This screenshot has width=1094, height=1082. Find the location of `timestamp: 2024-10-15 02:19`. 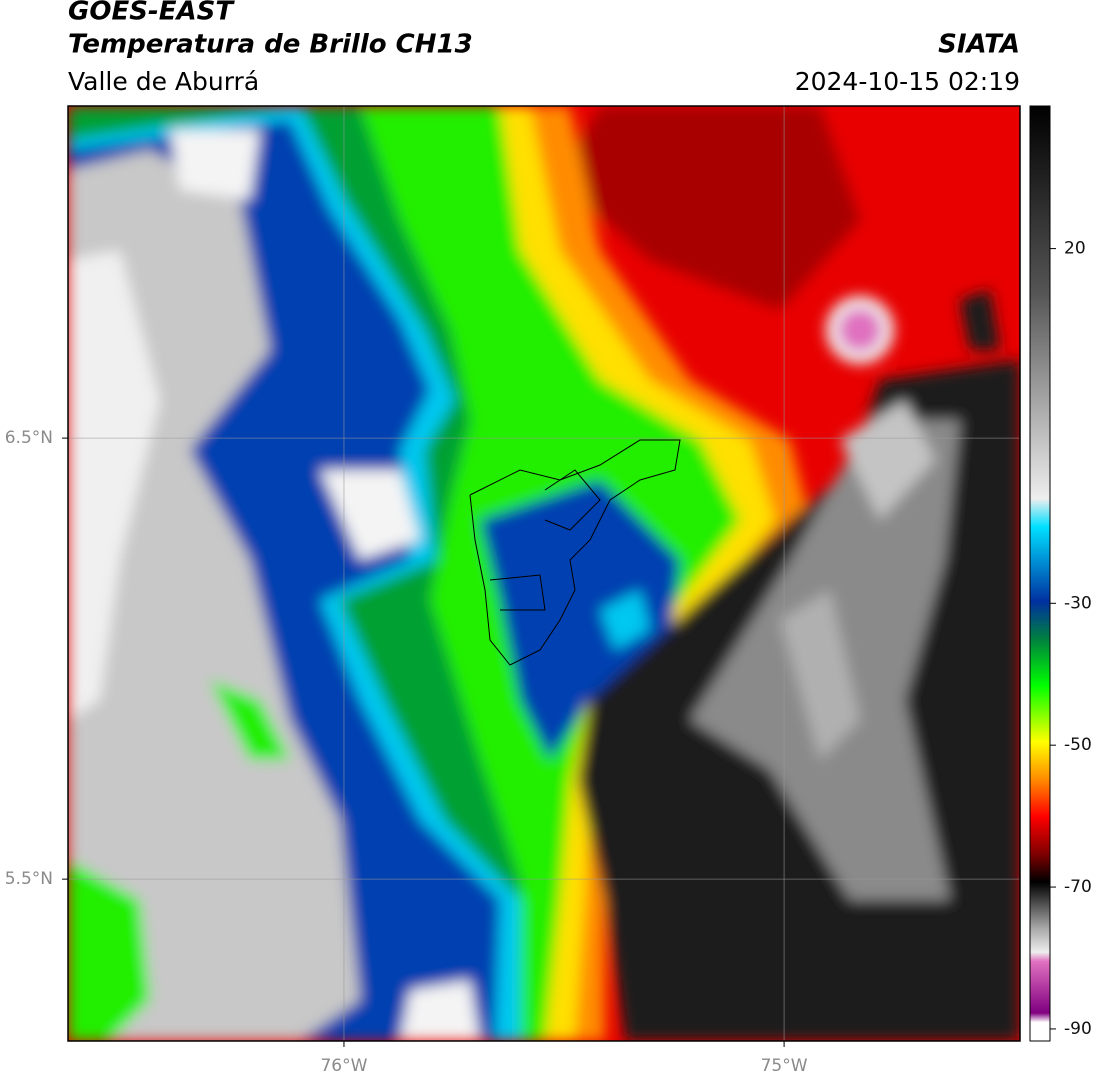

timestamp: 2024-10-15 02:19 is located at coordinates (907, 81).